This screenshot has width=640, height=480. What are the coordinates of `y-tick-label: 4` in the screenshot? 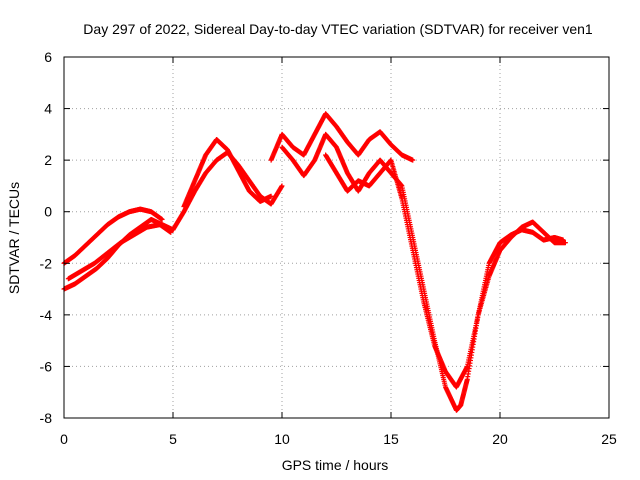 It's located at (48, 109).